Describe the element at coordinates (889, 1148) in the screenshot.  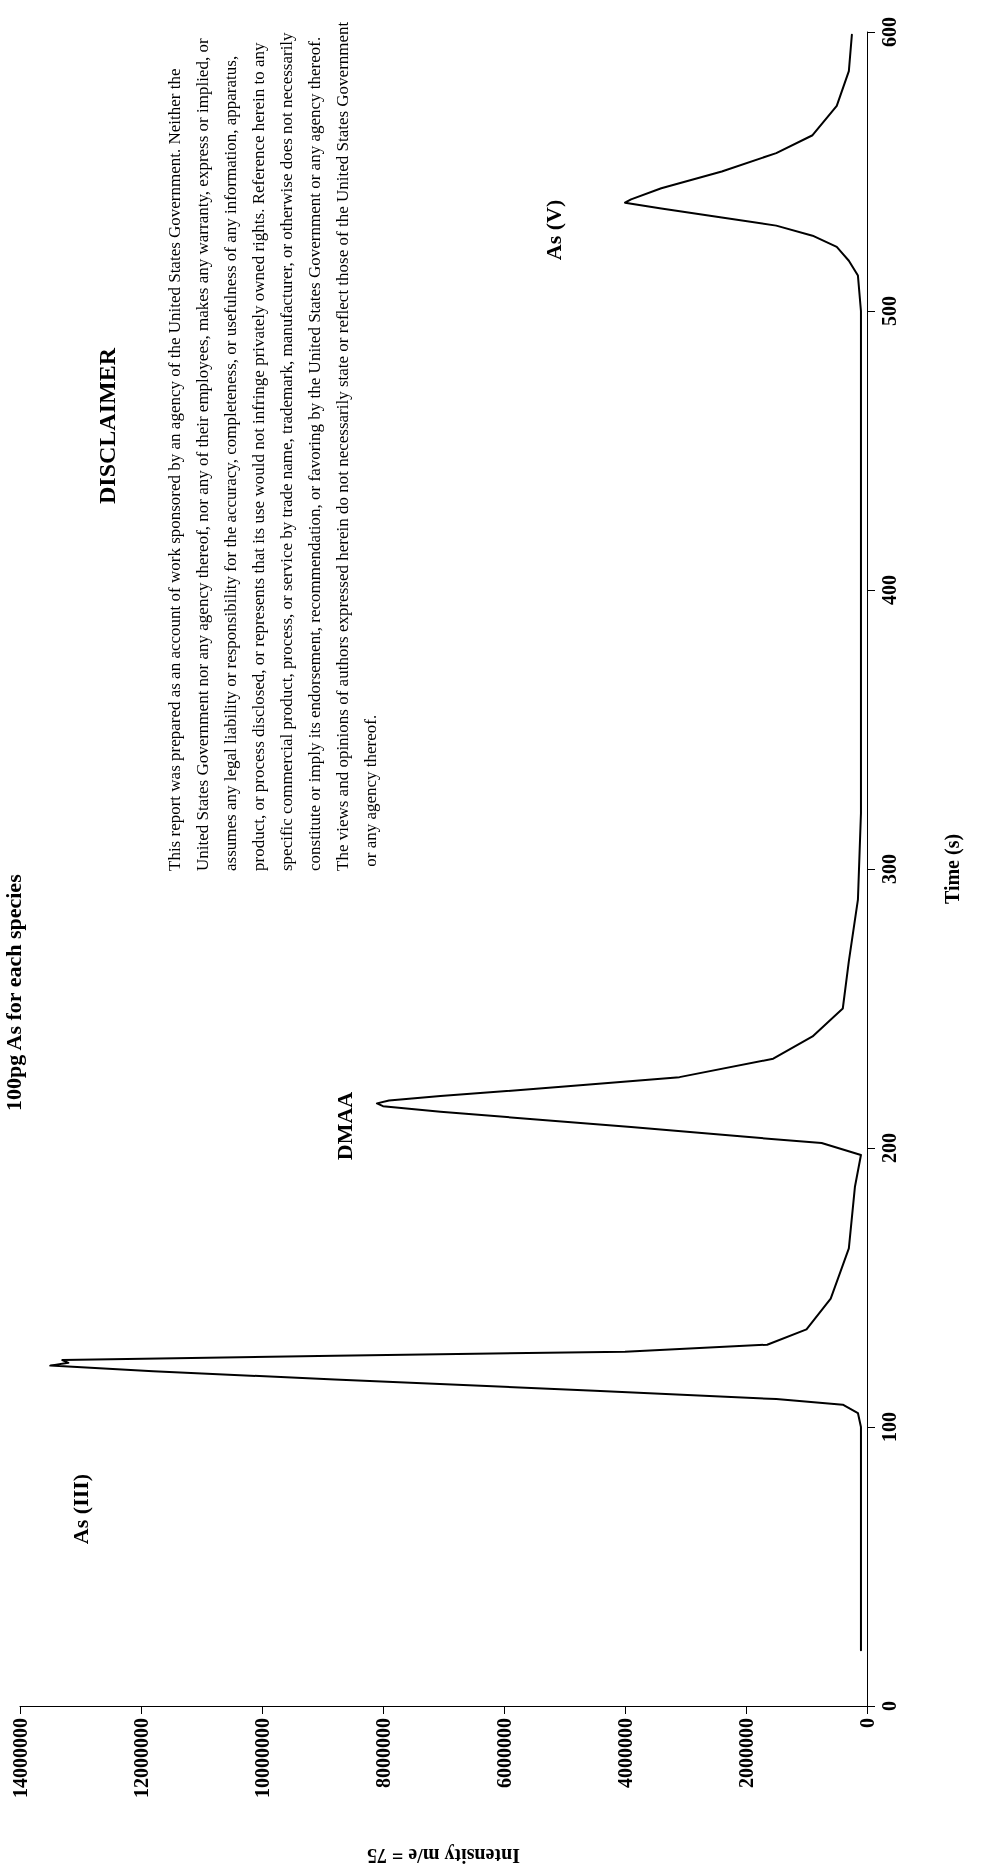
I see `y-tick-label: 200` at that location.